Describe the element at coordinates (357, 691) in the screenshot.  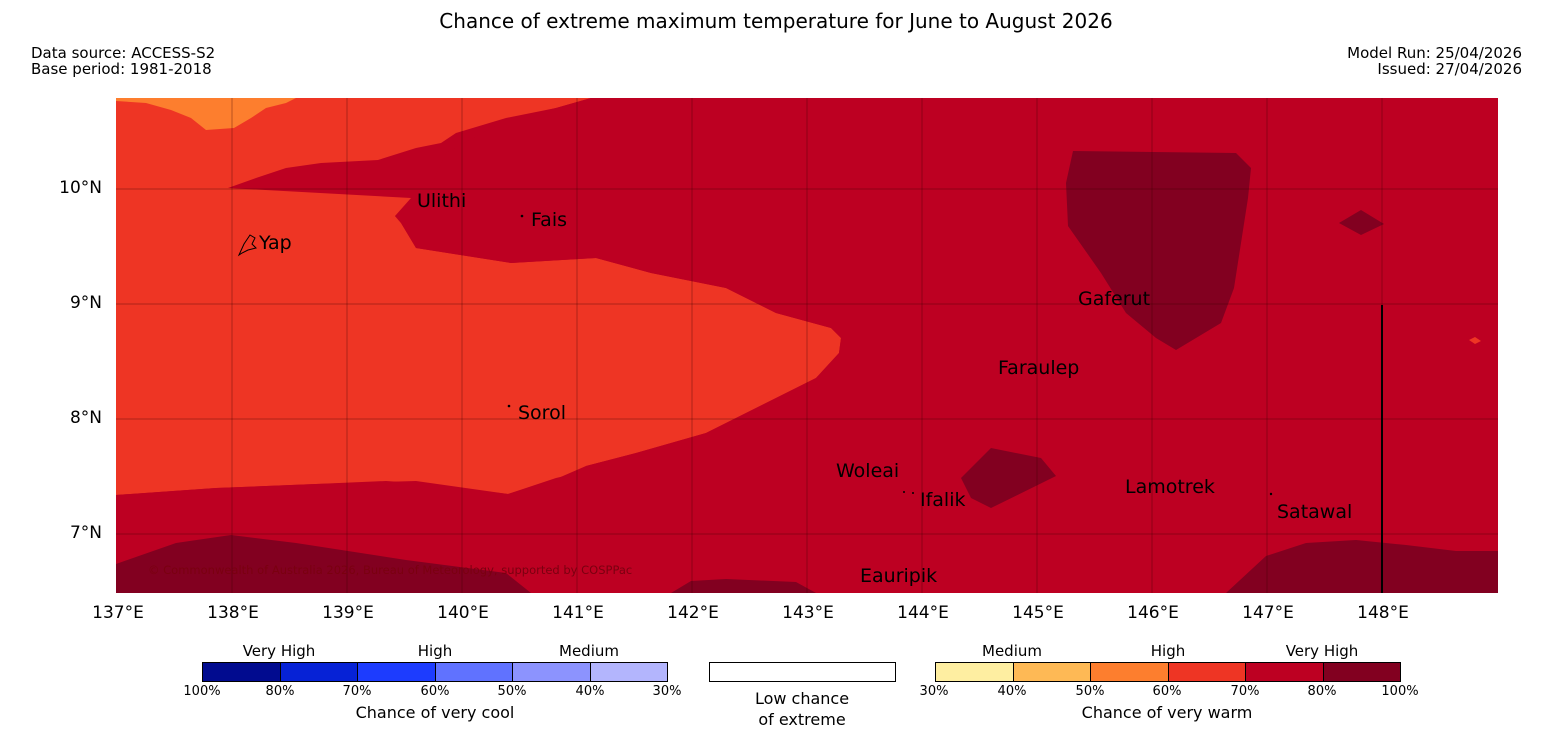
I see `cool-tick-70: 70%` at that location.